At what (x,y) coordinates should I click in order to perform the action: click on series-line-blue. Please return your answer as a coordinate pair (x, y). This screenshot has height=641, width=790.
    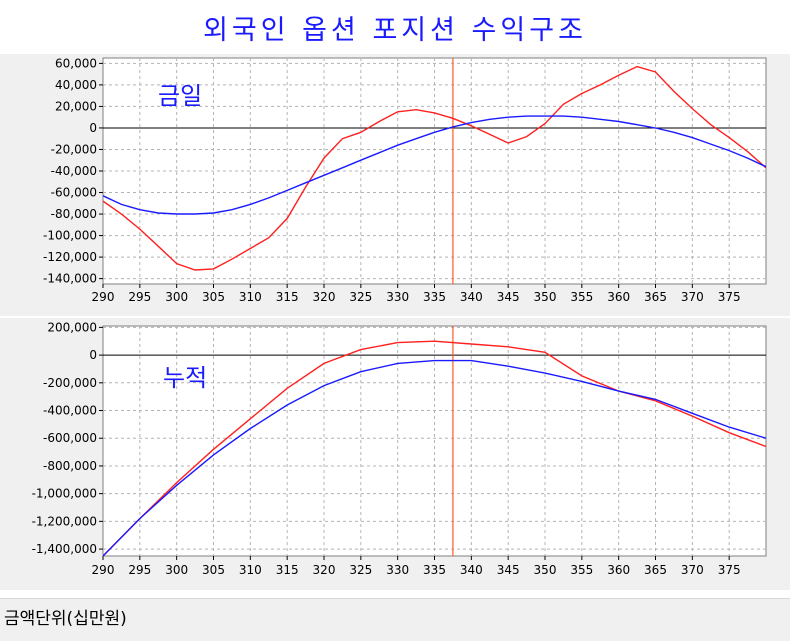
    Looking at the image, I should click on (434, 165).